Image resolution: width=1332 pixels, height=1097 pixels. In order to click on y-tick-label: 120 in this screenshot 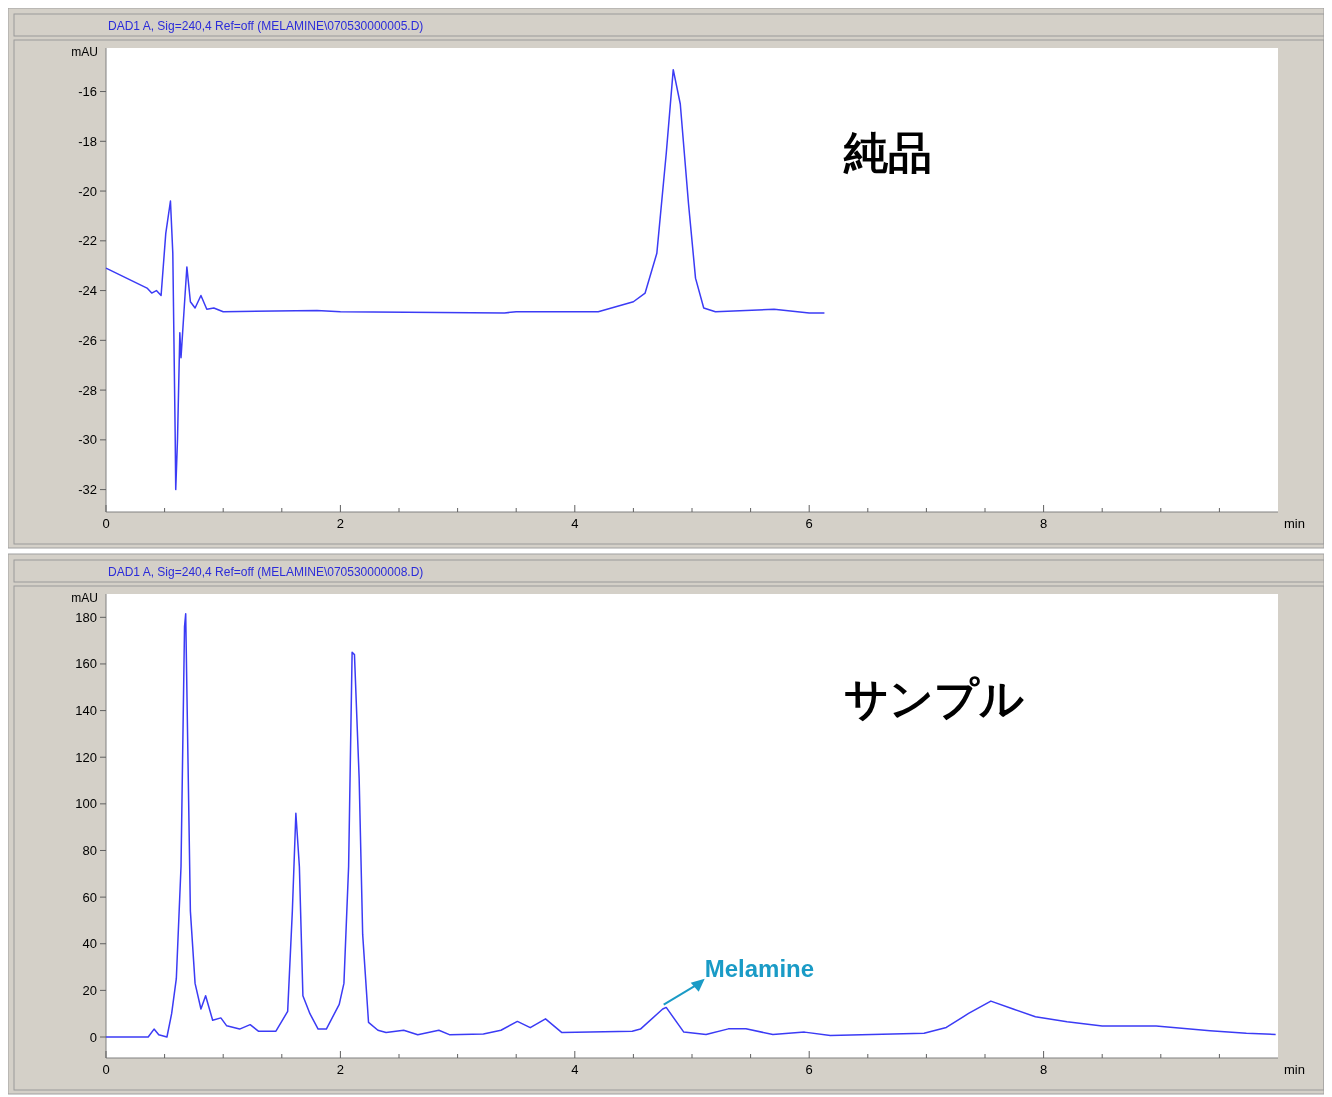, I will do `click(86, 757)`.